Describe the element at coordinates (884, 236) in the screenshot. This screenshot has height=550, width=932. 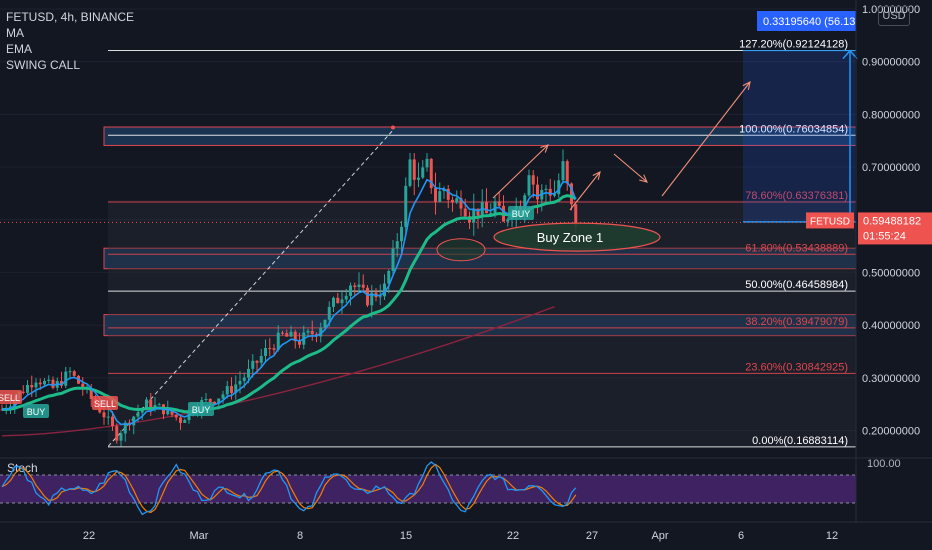
I see `countdown-text: 01:55:24` at that location.